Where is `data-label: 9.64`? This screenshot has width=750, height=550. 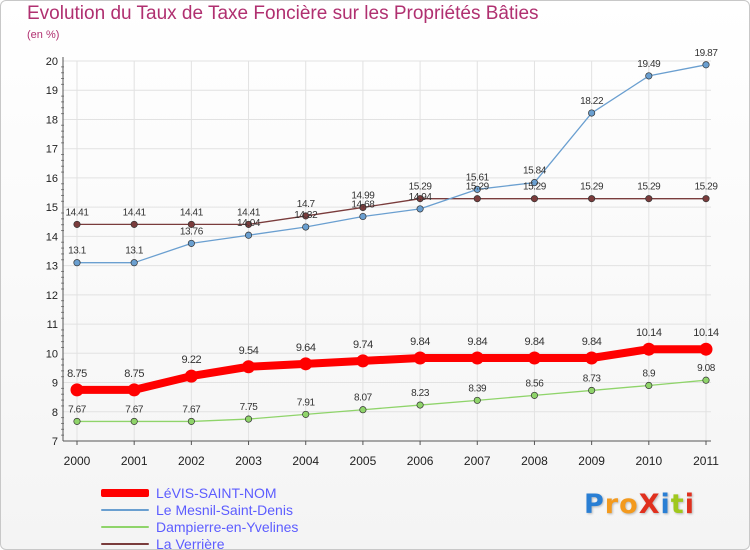
data-label: 9.64 is located at coordinates (306, 348).